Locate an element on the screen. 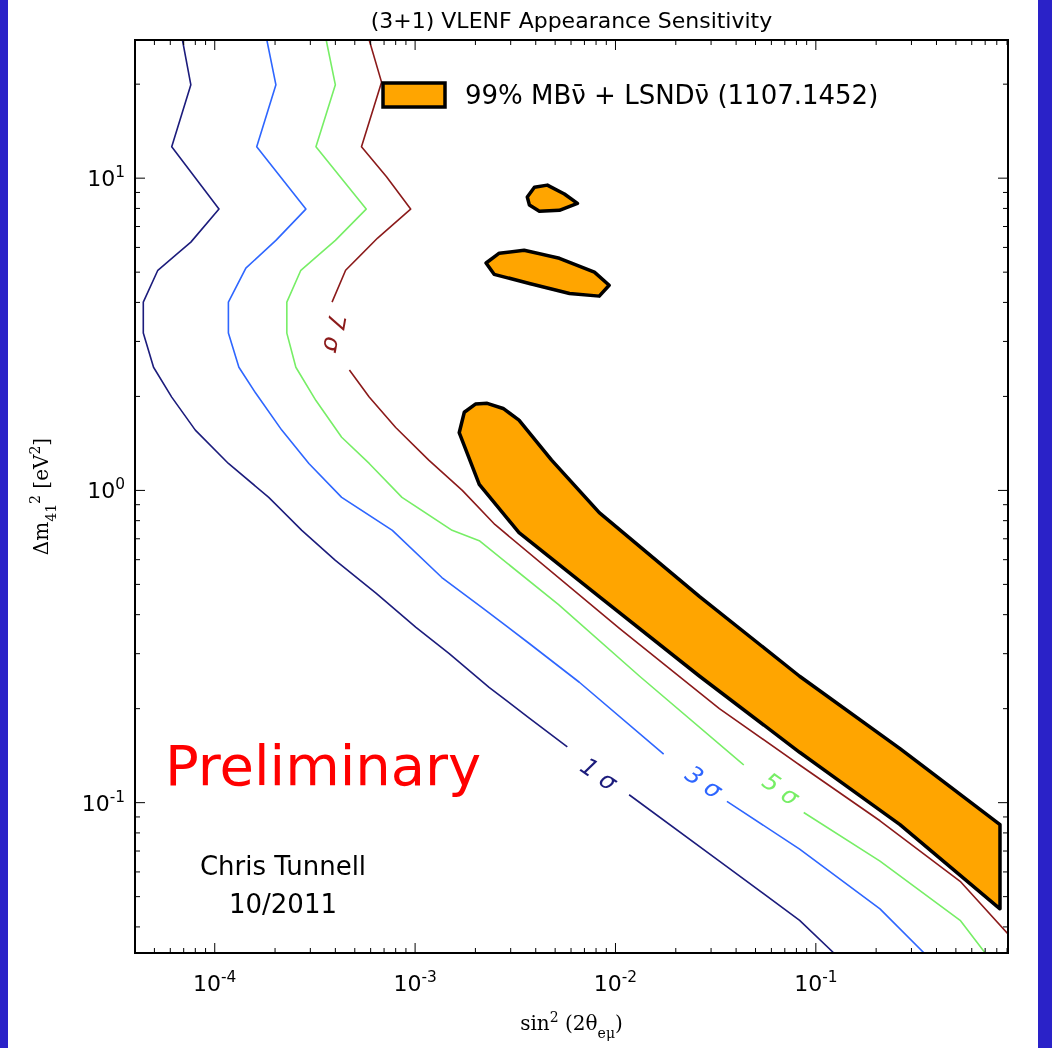 The image size is (1052, 1048). annotation: 3 σ is located at coordinates (703, 782).